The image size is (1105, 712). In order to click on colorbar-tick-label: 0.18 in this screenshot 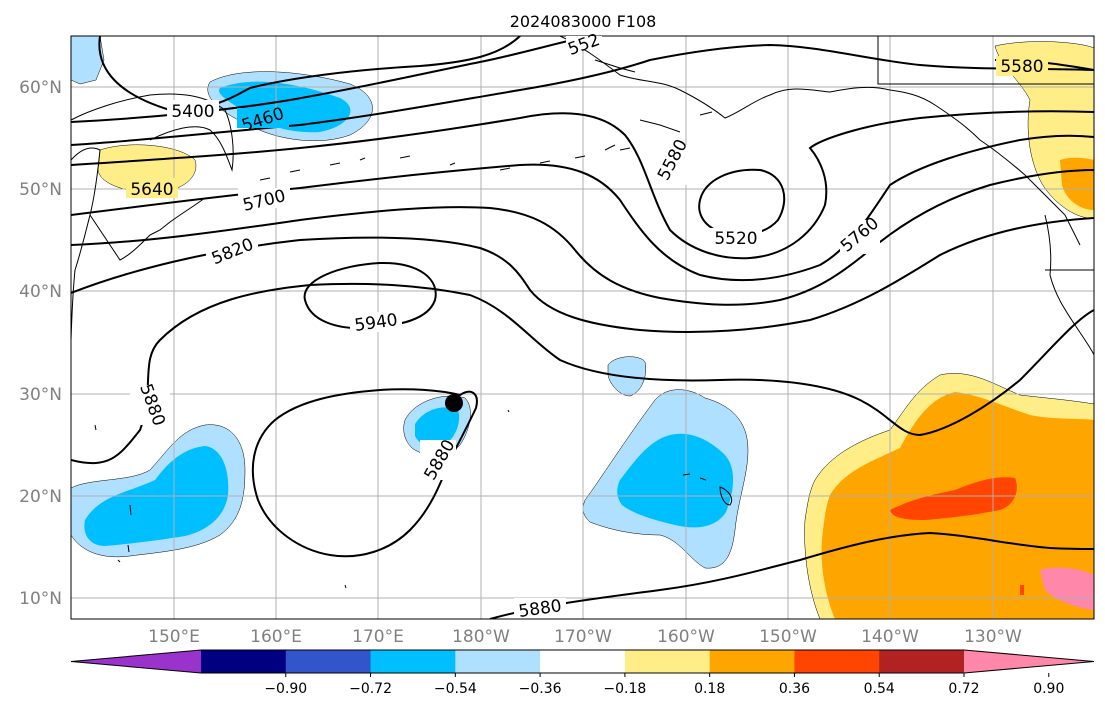, I will do `click(709, 689)`.